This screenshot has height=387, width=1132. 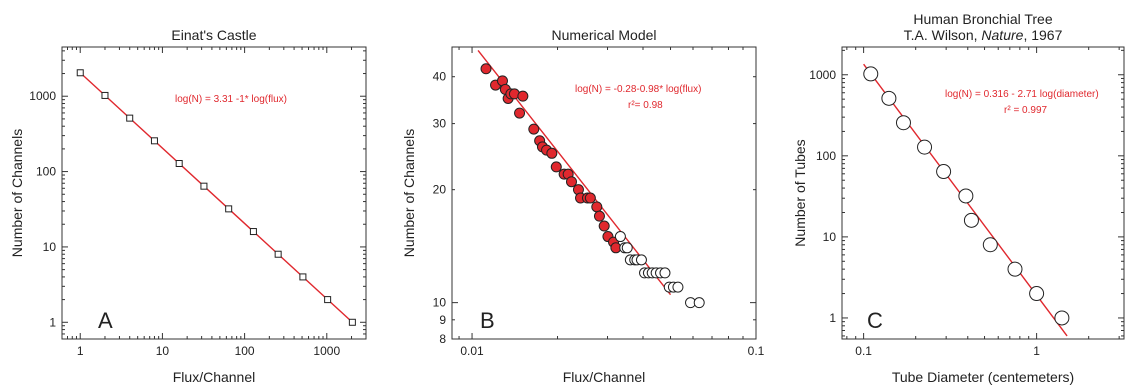 I want to click on x-tick-label: 0.01, so click(x=472, y=351).